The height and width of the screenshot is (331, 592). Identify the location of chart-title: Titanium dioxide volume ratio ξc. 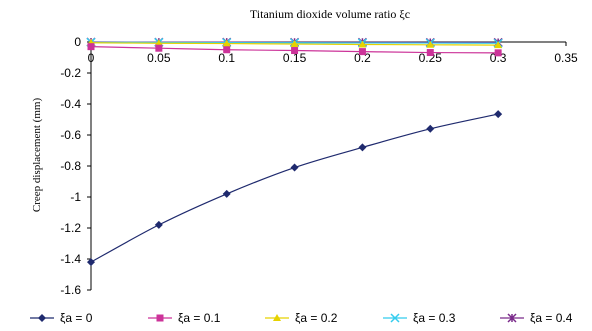
(330, 14).